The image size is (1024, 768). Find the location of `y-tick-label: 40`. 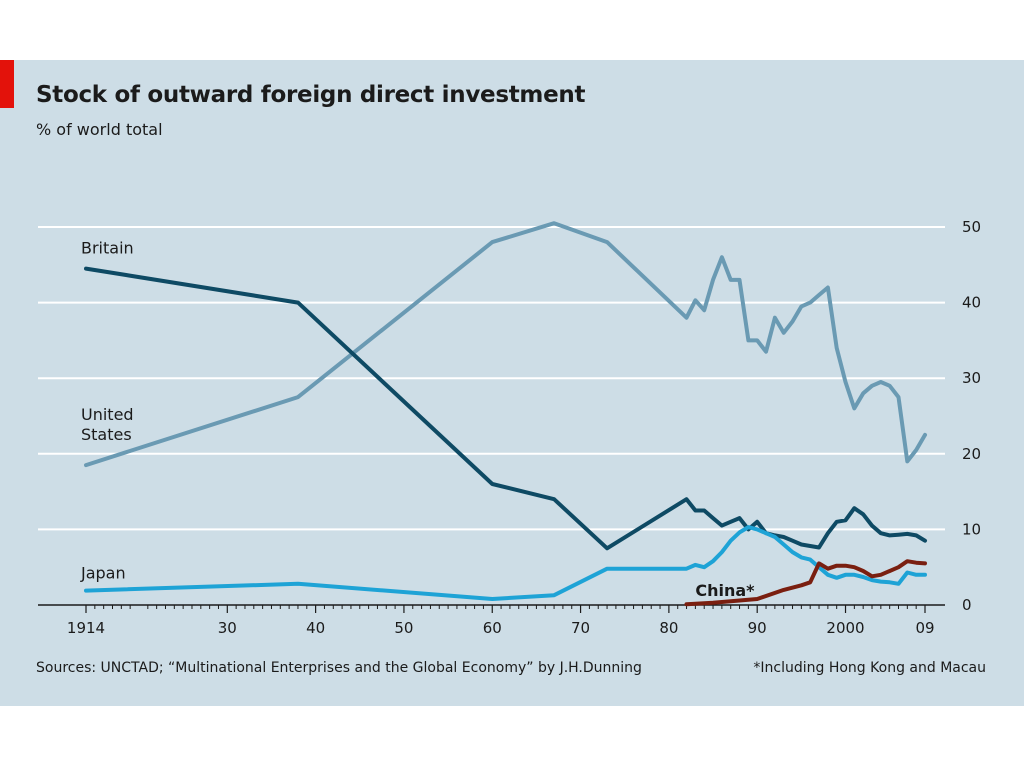

y-tick-label: 40 is located at coordinates (971, 303).